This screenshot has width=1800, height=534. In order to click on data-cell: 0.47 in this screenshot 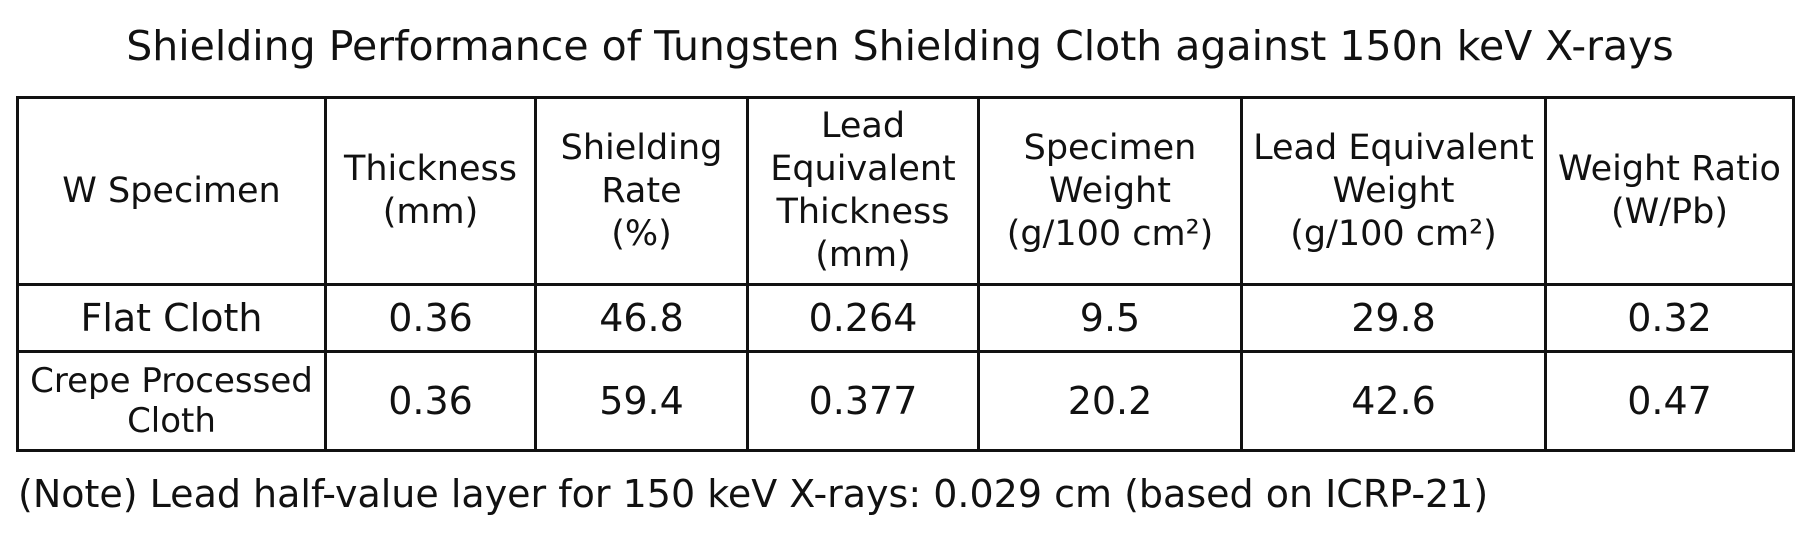, I will do `click(1669, 401)`.